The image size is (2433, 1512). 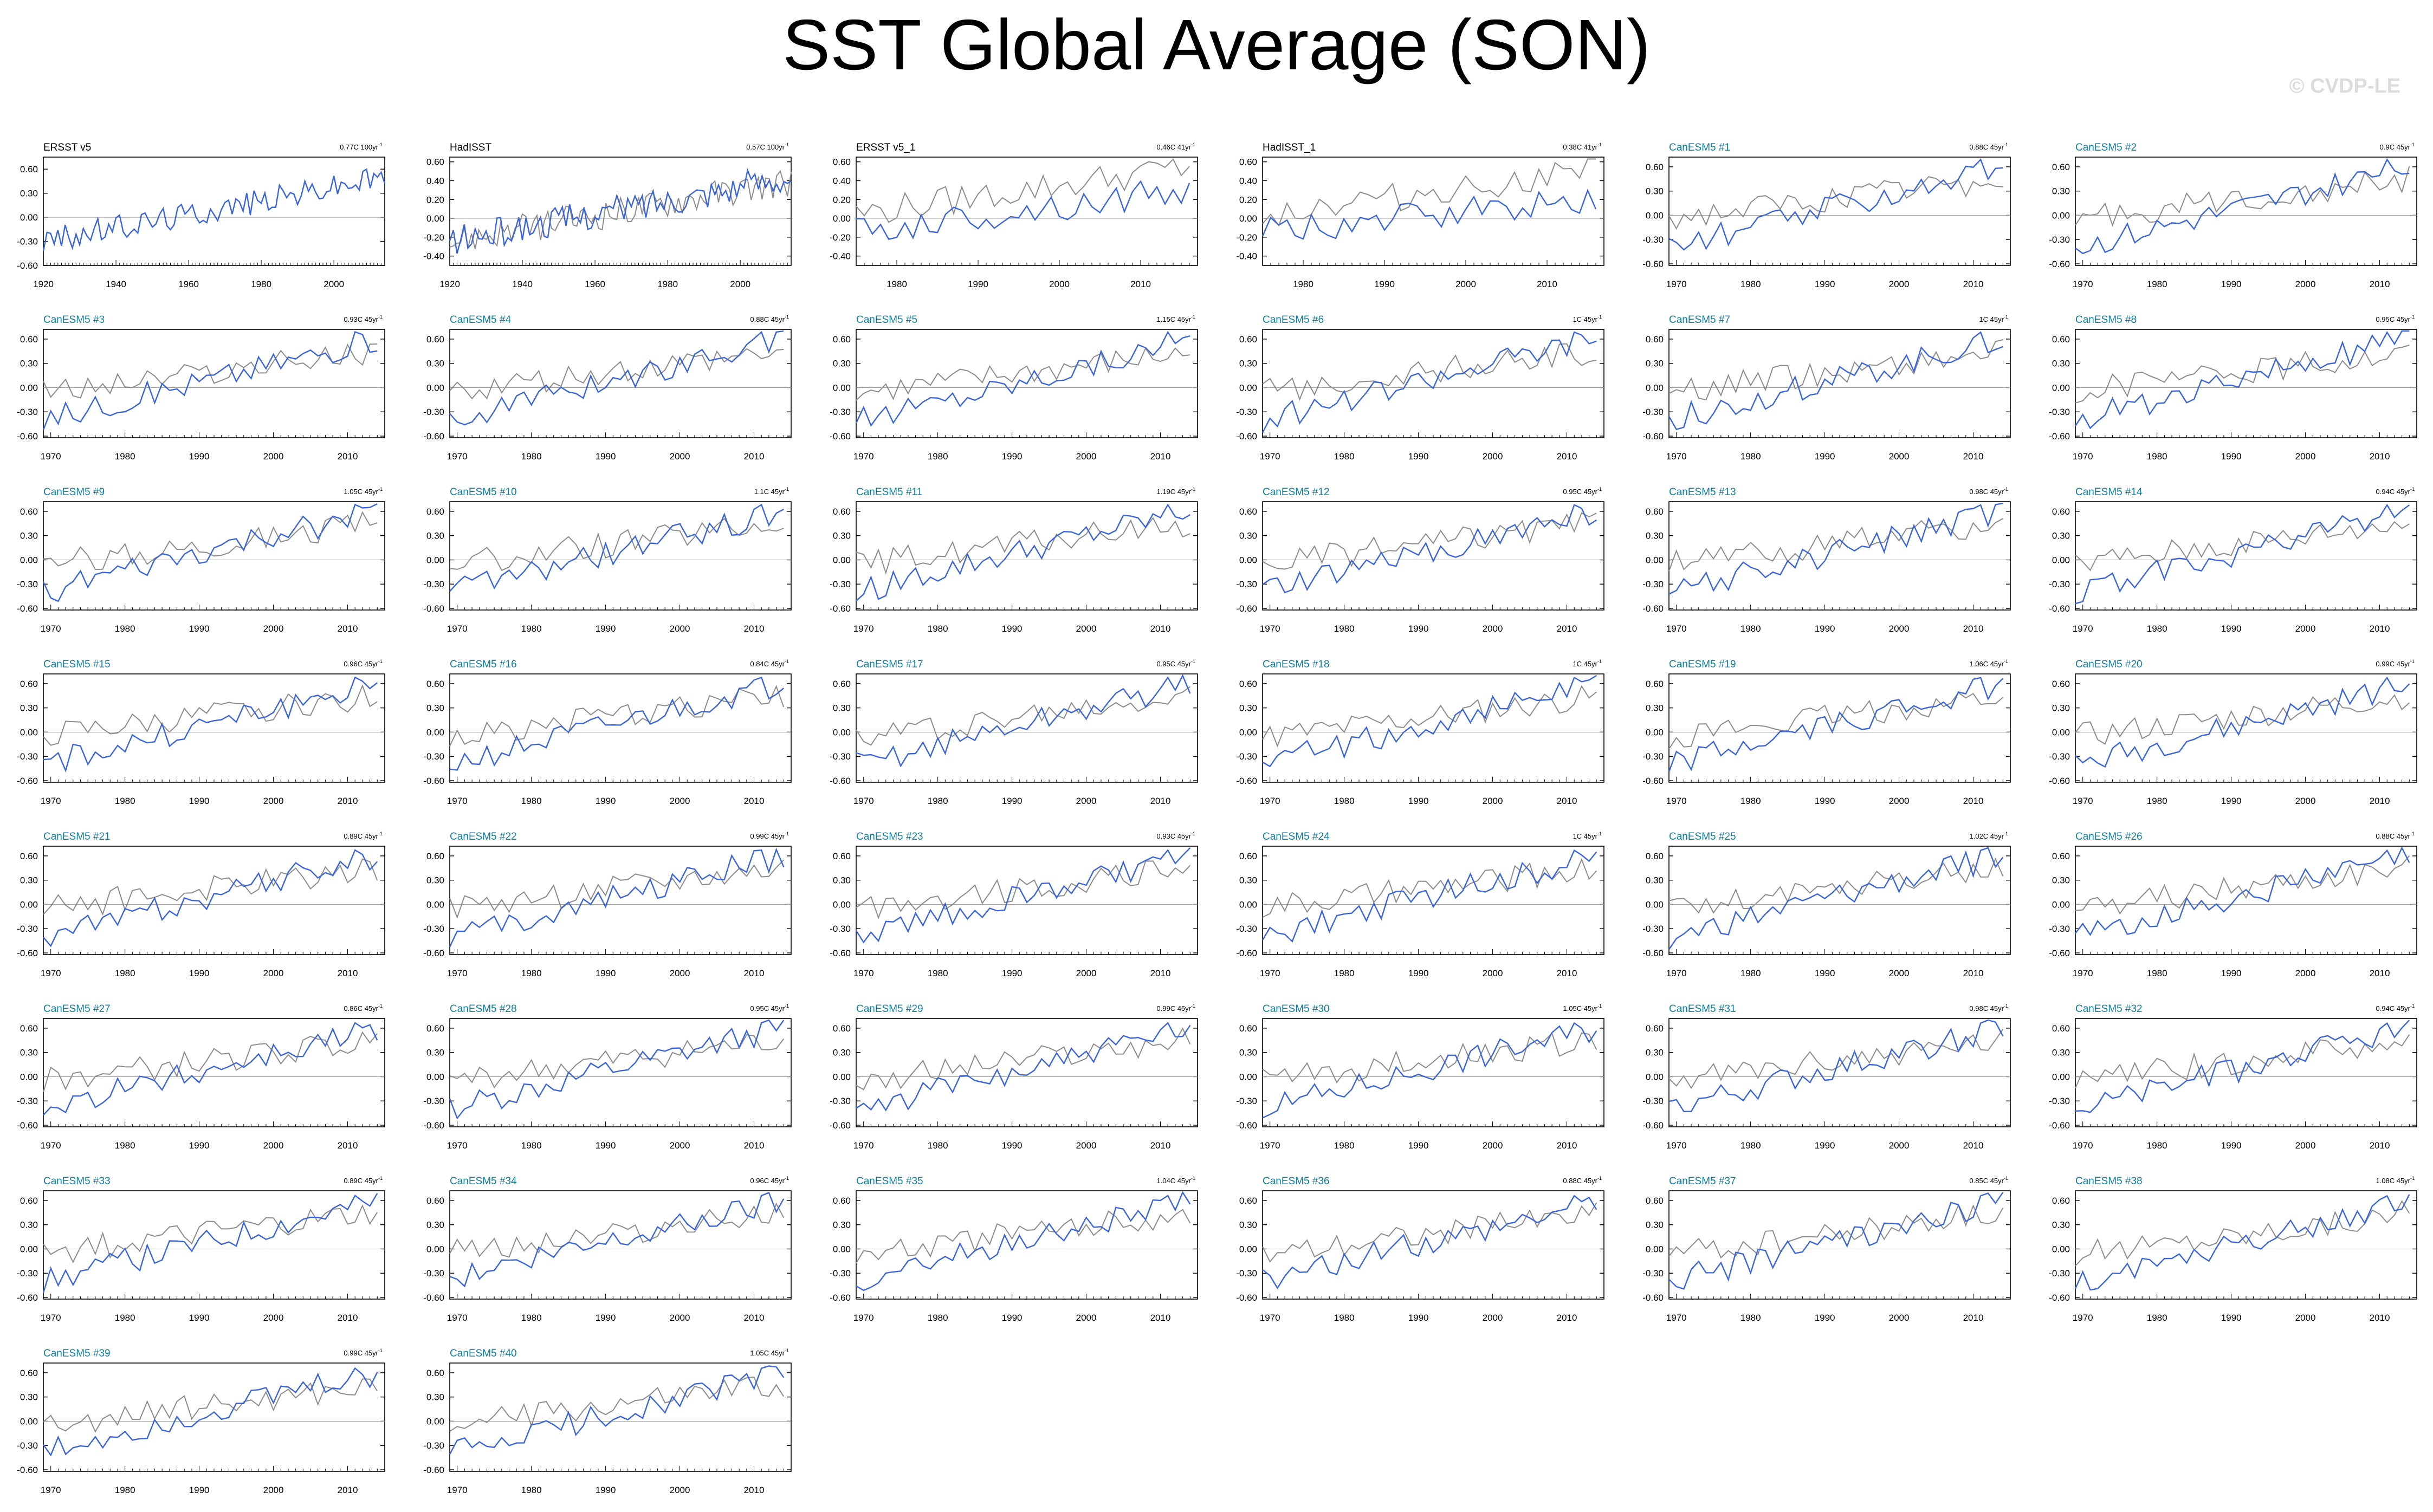 What do you see at coordinates (889, 1009) in the screenshot?
I see `panel-title: CanESM5 #29` at bounding box center [889, 1009].